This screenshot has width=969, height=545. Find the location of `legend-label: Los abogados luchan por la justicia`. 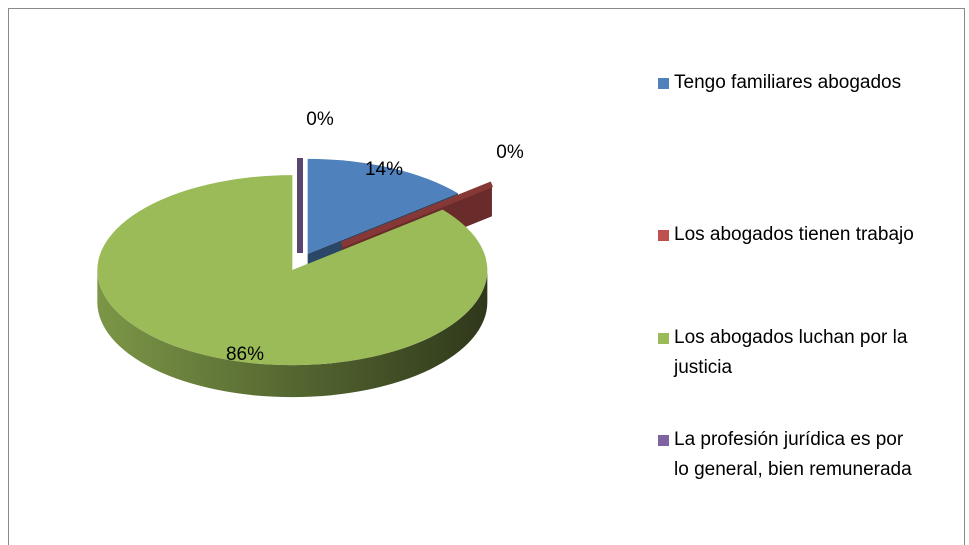

legend-label: Los abogados luchan por la justicia is located at coordinates (791, 352).